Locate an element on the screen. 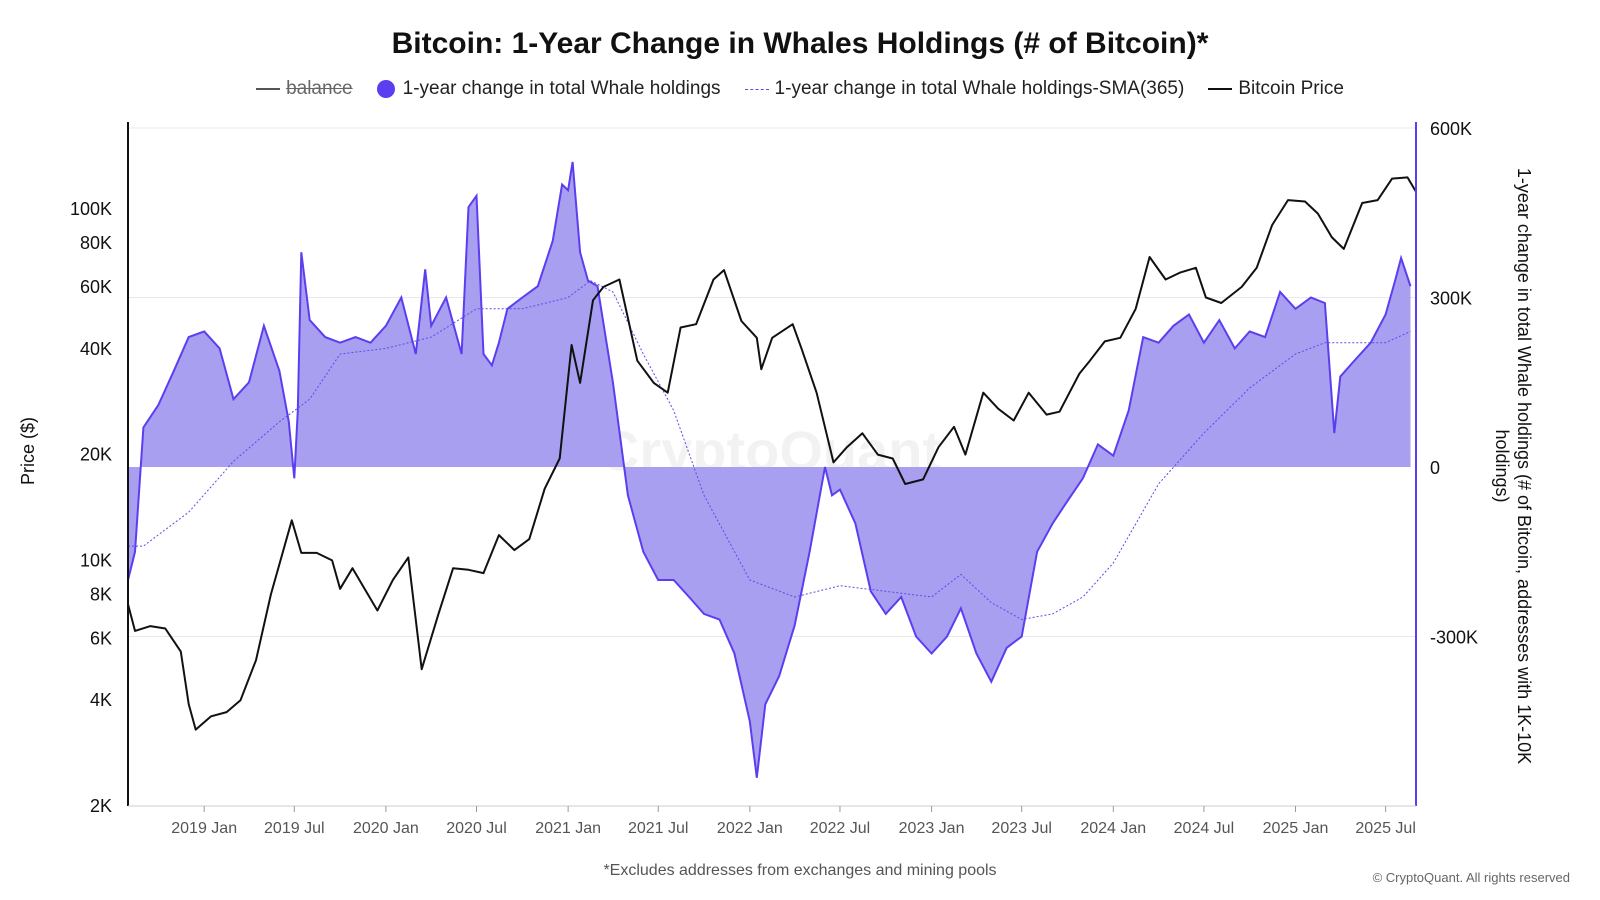 The width and height of the screenshot is (1600, 900). left-tick-label: 10K is located at coordinates (96, 560).